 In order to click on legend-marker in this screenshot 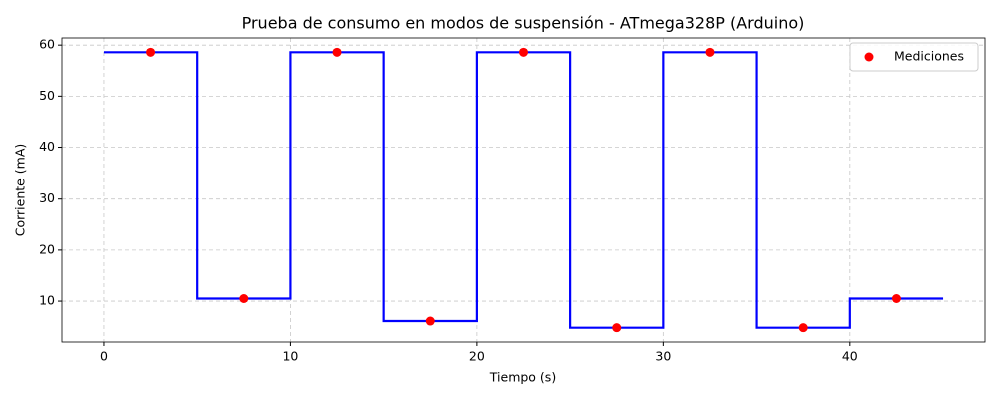, I will do `click(869, 57)`.